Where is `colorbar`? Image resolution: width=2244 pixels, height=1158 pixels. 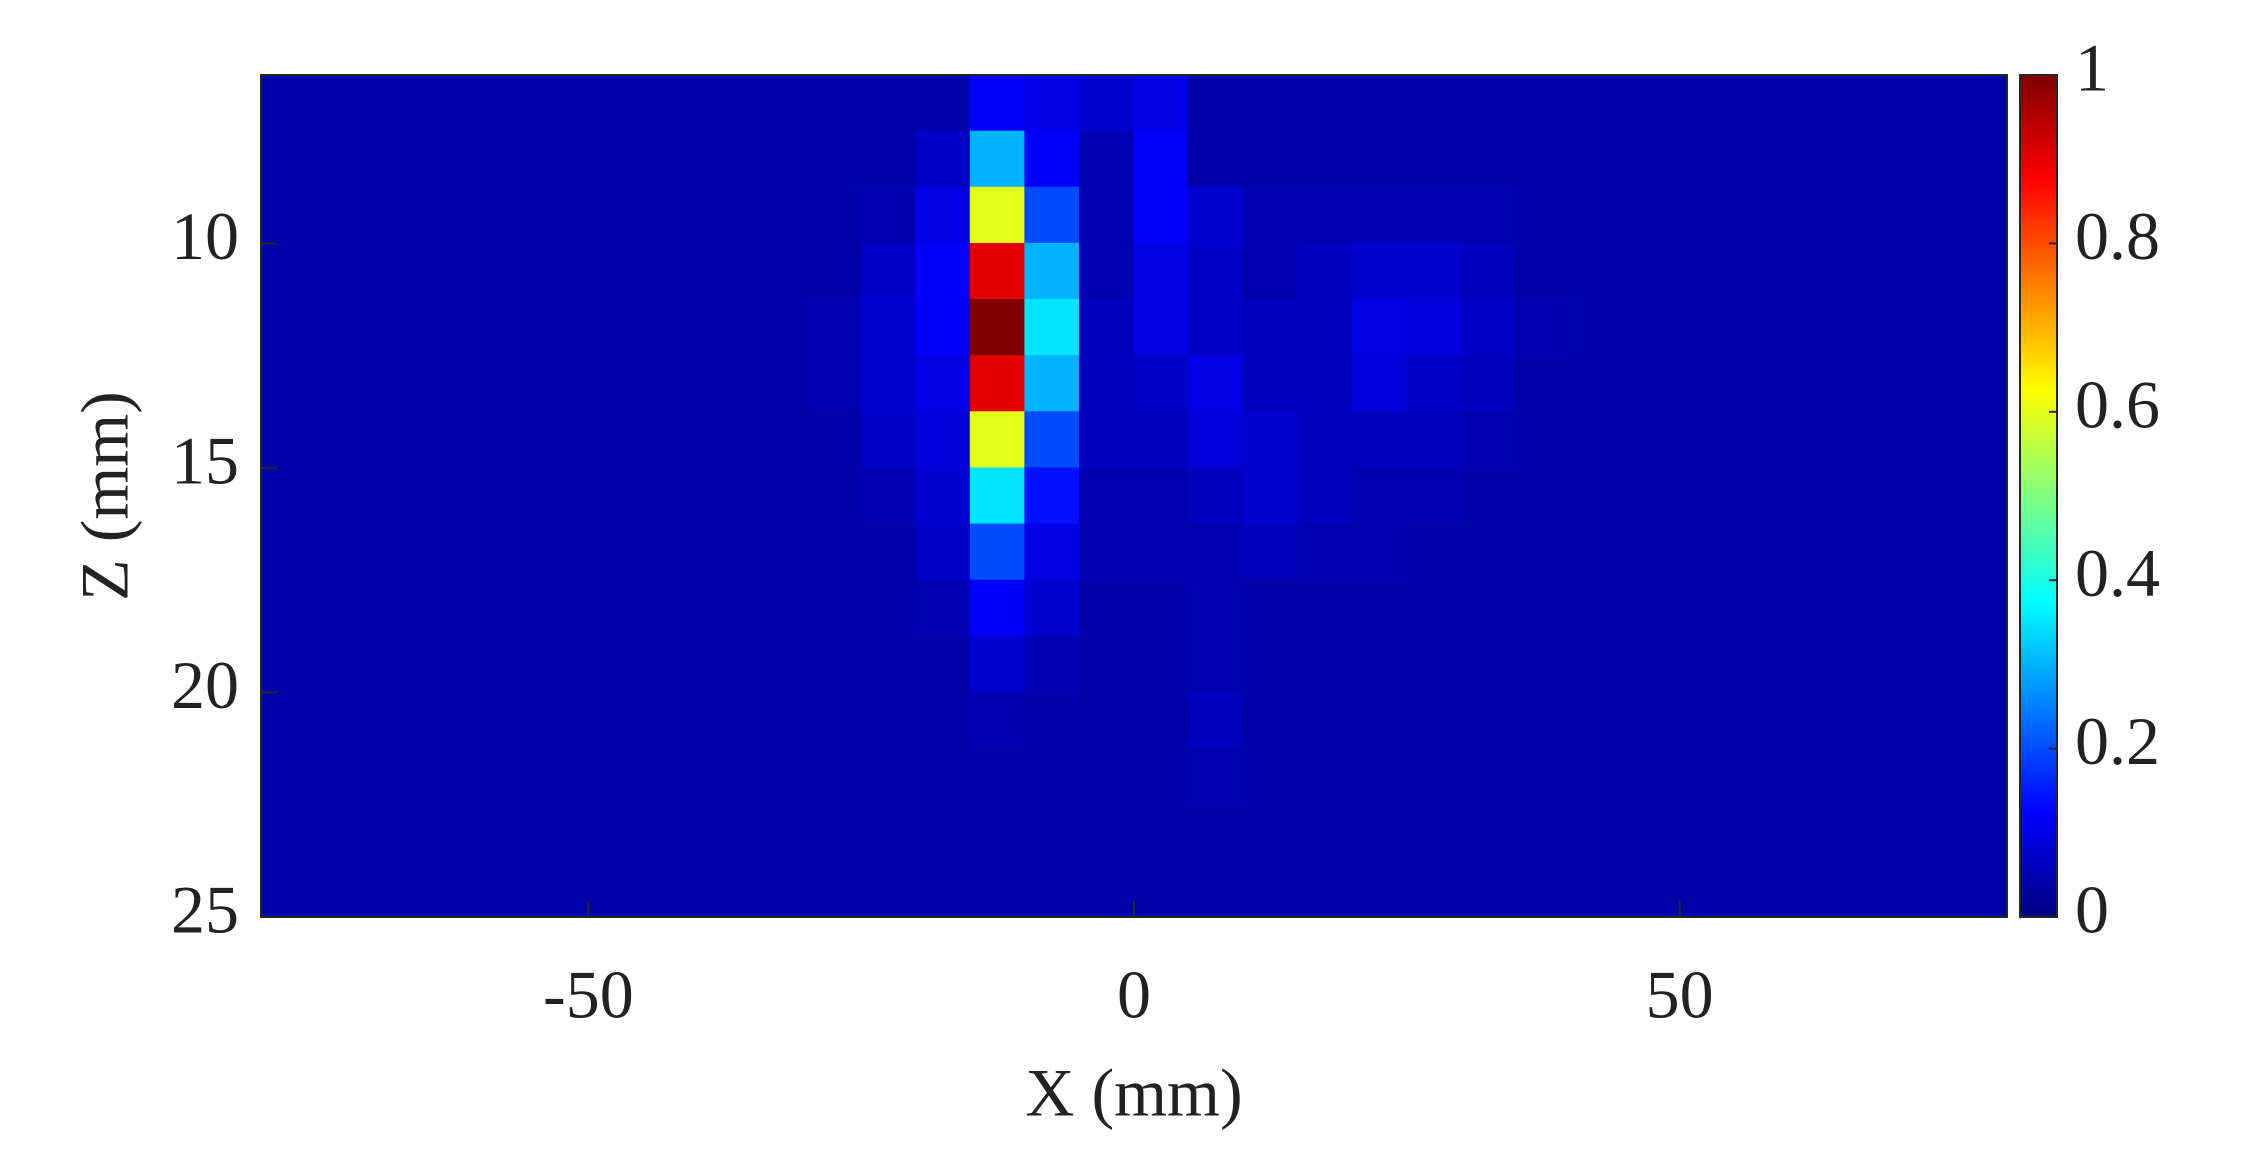 colorbar is located at coordinates (2038, 496).